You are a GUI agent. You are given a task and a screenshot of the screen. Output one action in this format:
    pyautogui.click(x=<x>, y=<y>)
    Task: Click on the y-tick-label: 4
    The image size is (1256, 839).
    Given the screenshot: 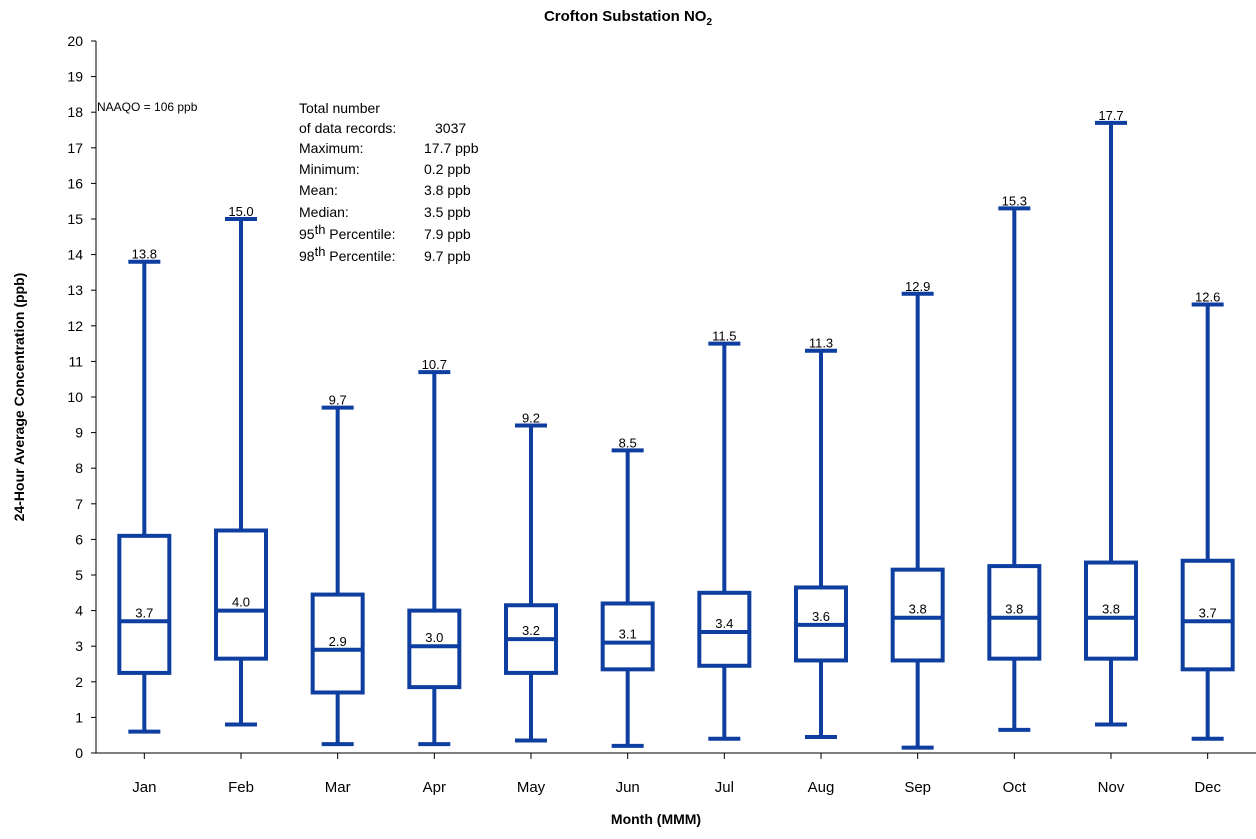 What is the action you would take?
    pyautogui.click(x=79, y=611)
    